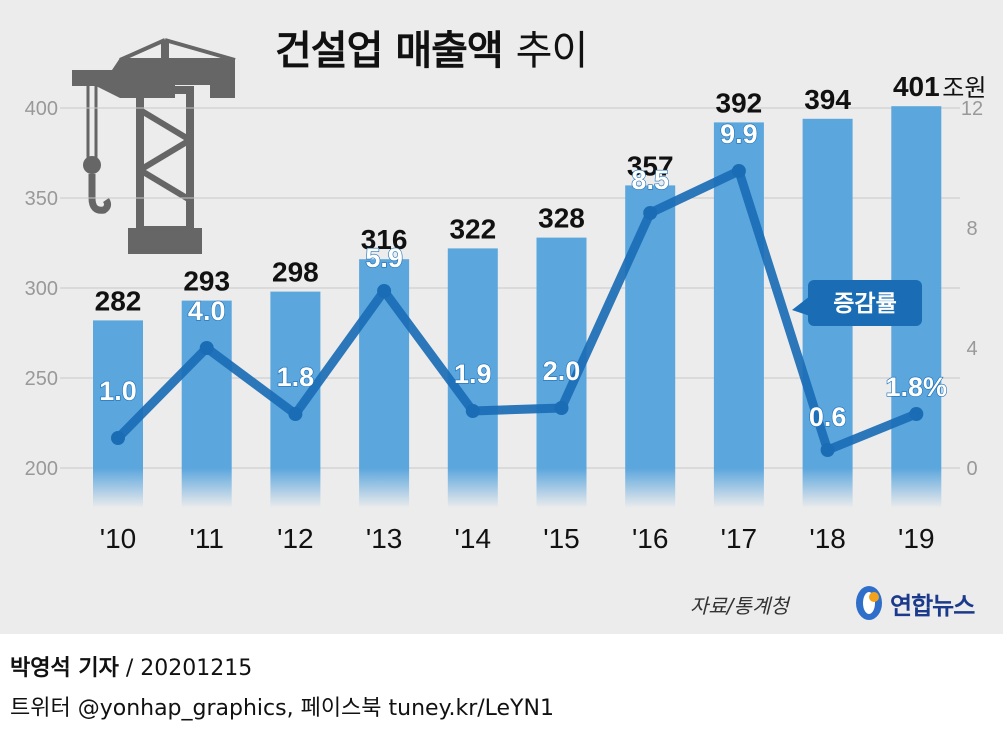 The height and width of the screenshot is (740, 1003). Describe the element at coordinates (932, 605) in the screenshot. I see `logo-text: 연합뉴스` at that location.